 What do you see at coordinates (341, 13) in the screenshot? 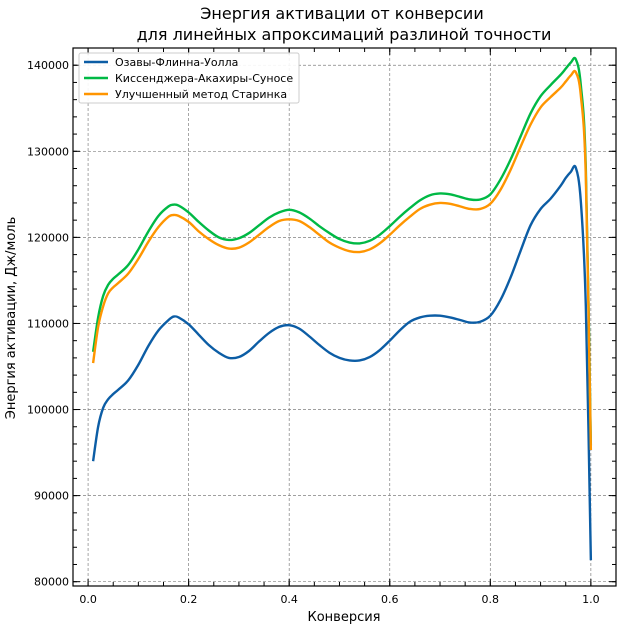
I see `chart-title-line-1: Энергия активации от конверсии` at bounding box center [341, 13].